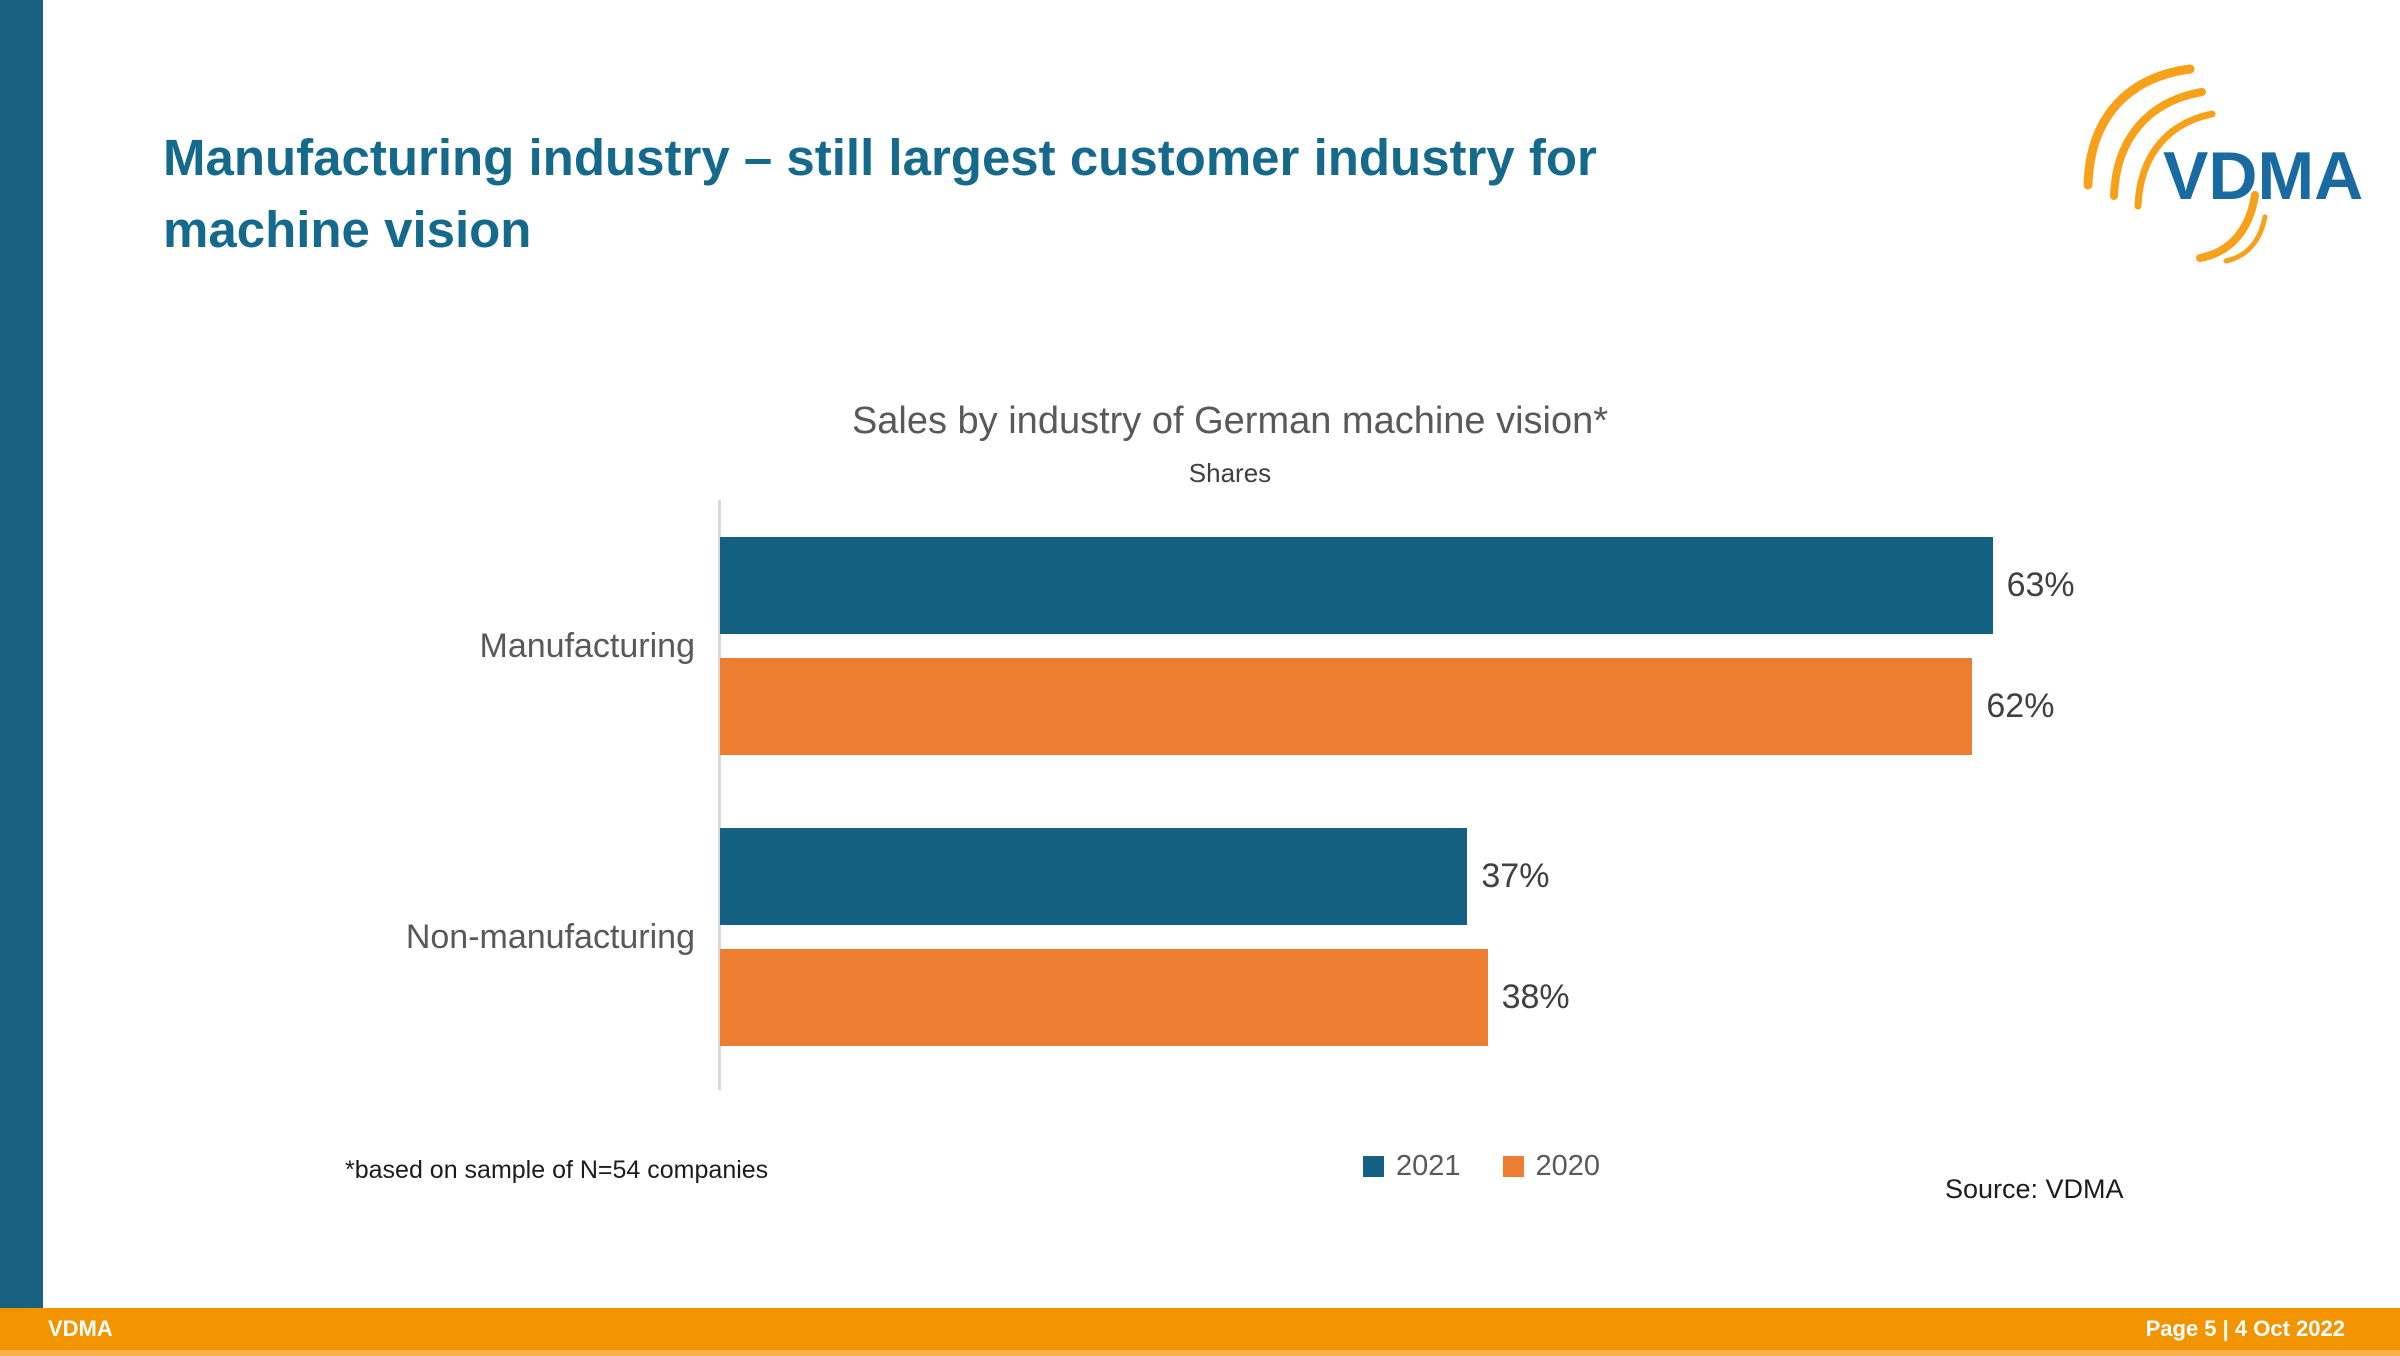  I want to click on bar-row: 63%, so click(1397, 585).